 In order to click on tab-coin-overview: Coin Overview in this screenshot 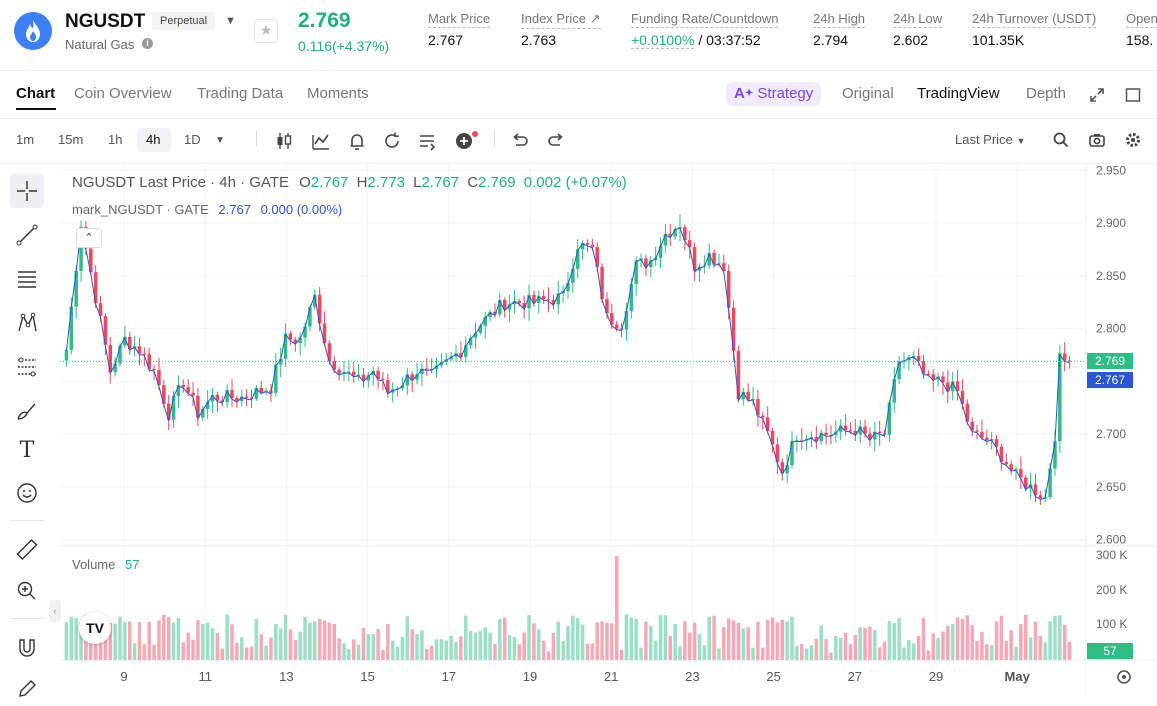, I will do `click(123, 93)`.